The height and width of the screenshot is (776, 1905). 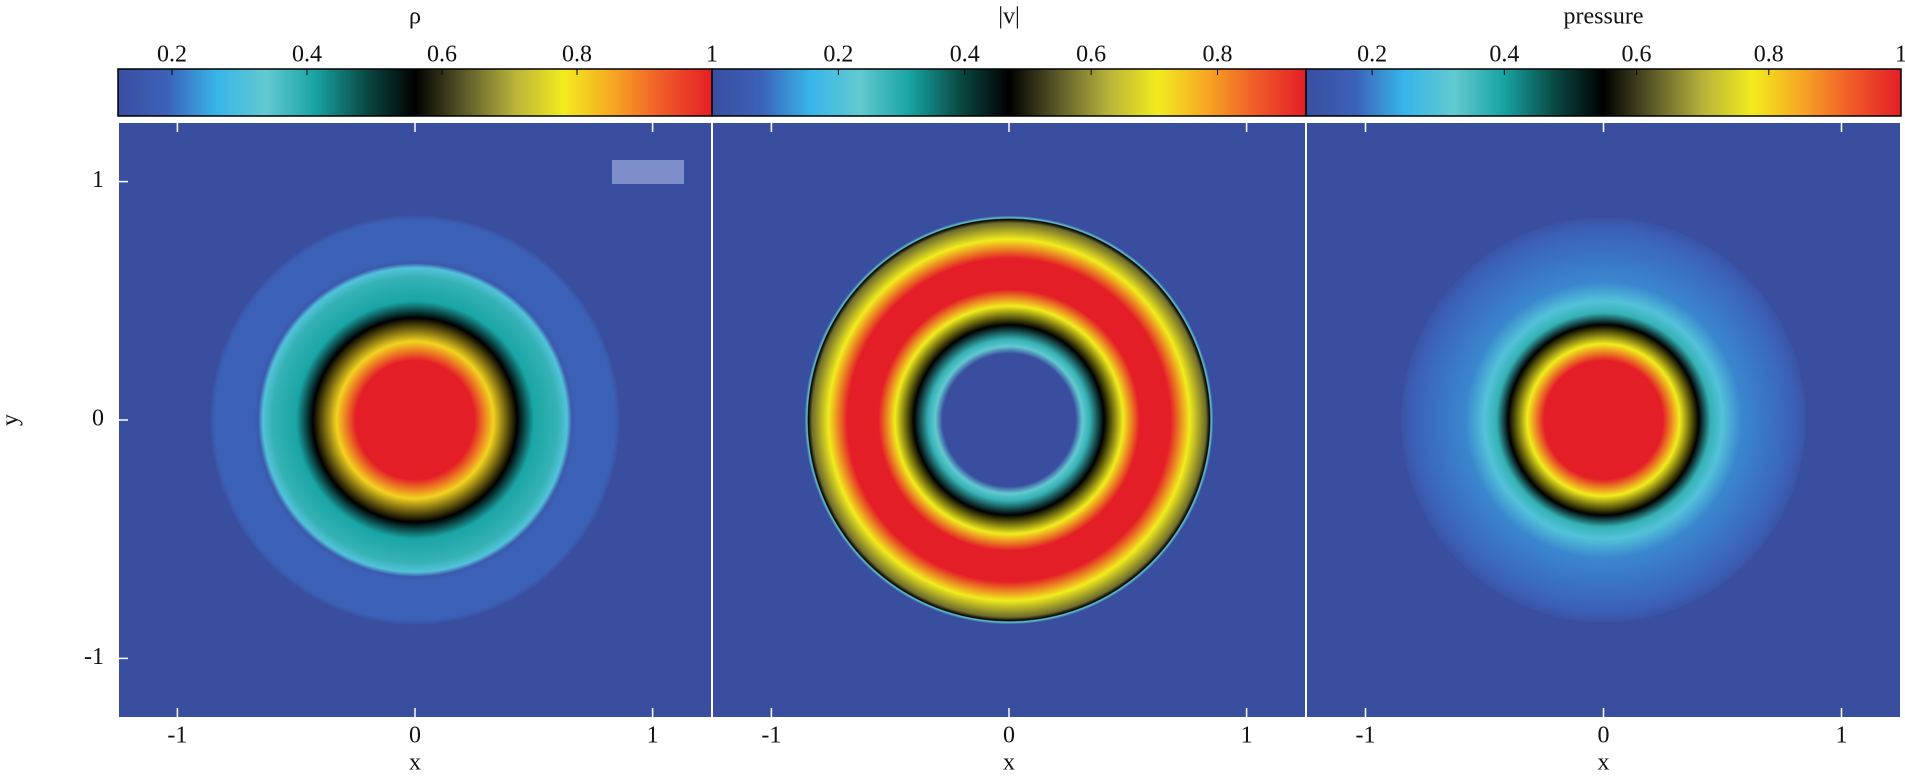 What do you see at coordinates (98, 419) in the screenshot?
I see `y-tick-label: 0` at bounding box center [98, 419].